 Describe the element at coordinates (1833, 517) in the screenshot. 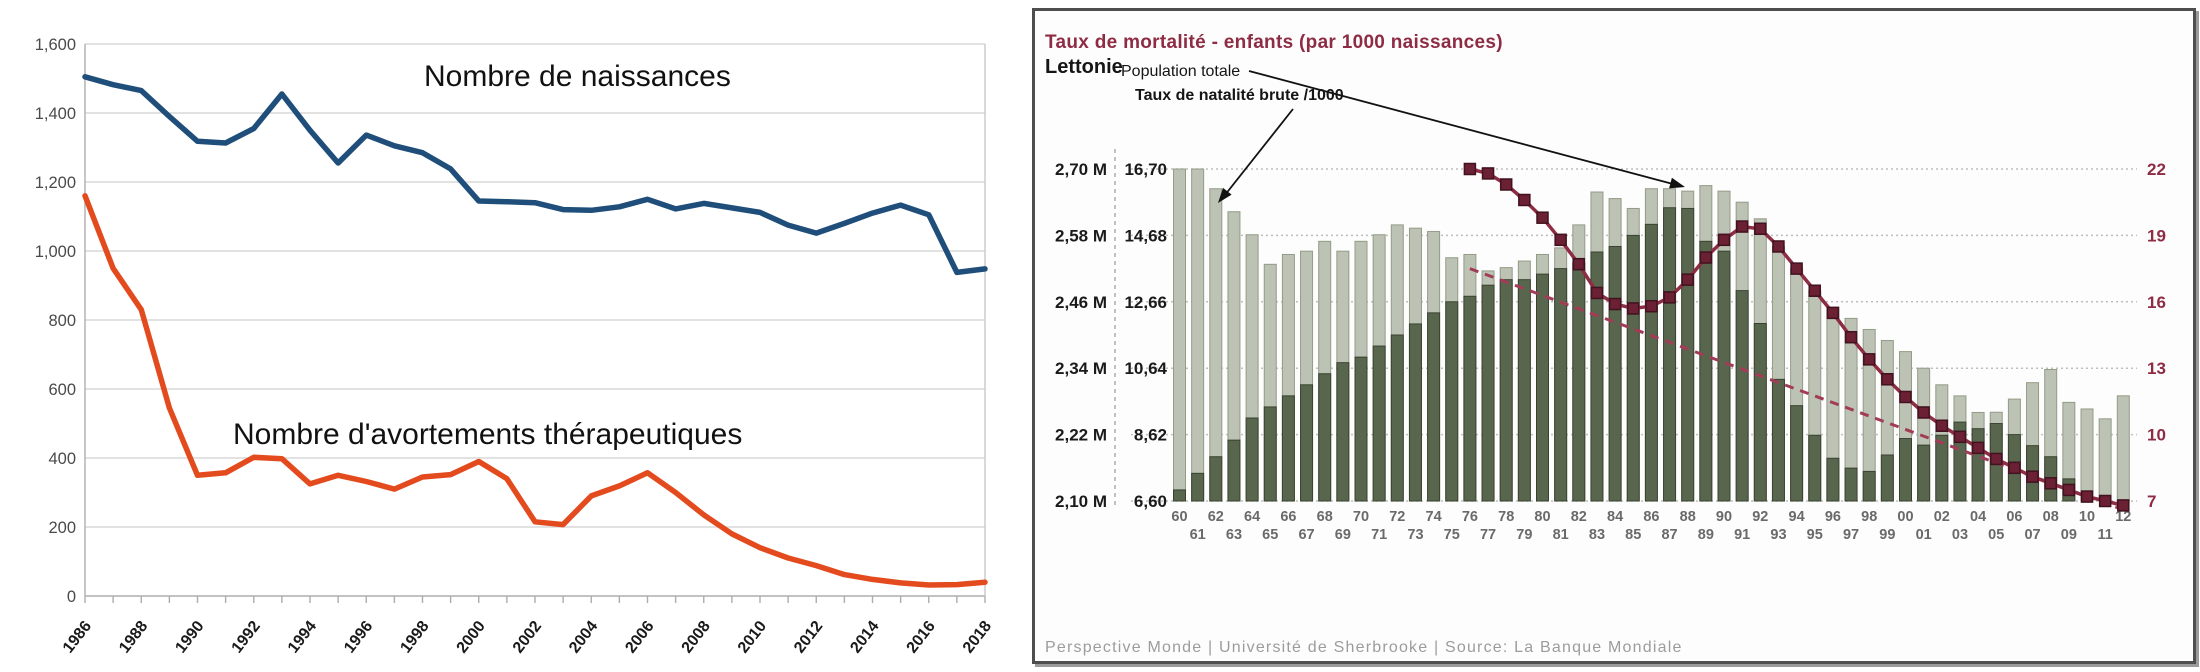

I see `year-label: 96` at that location.